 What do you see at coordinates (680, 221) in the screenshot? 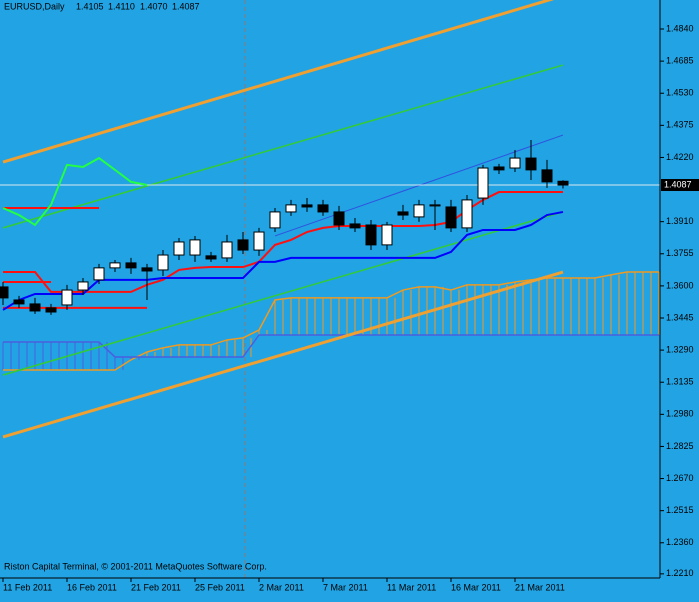
I see `y-tick-label: 1.3910` at bounding box center [680, 221].